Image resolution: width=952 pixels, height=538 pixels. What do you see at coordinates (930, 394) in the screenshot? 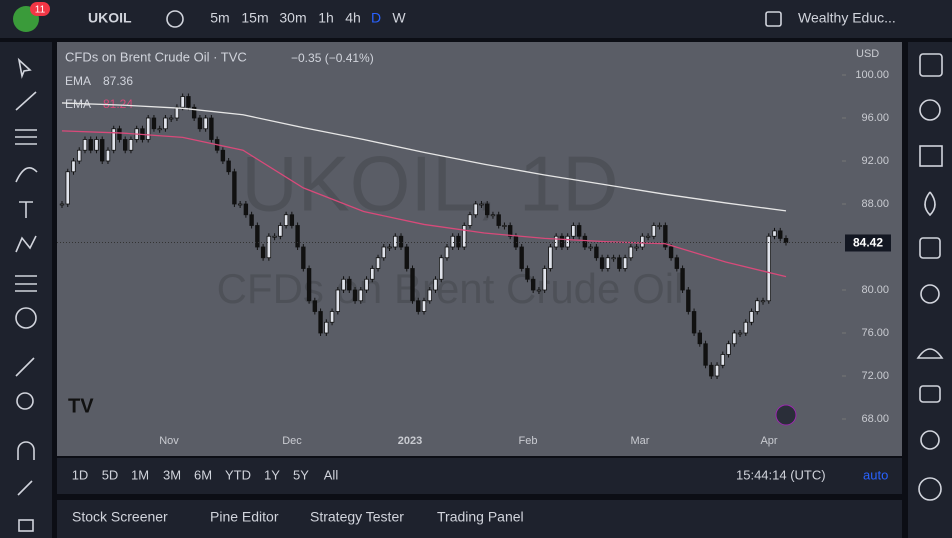
I see `chats-icon` at bounding box center [930, 394].